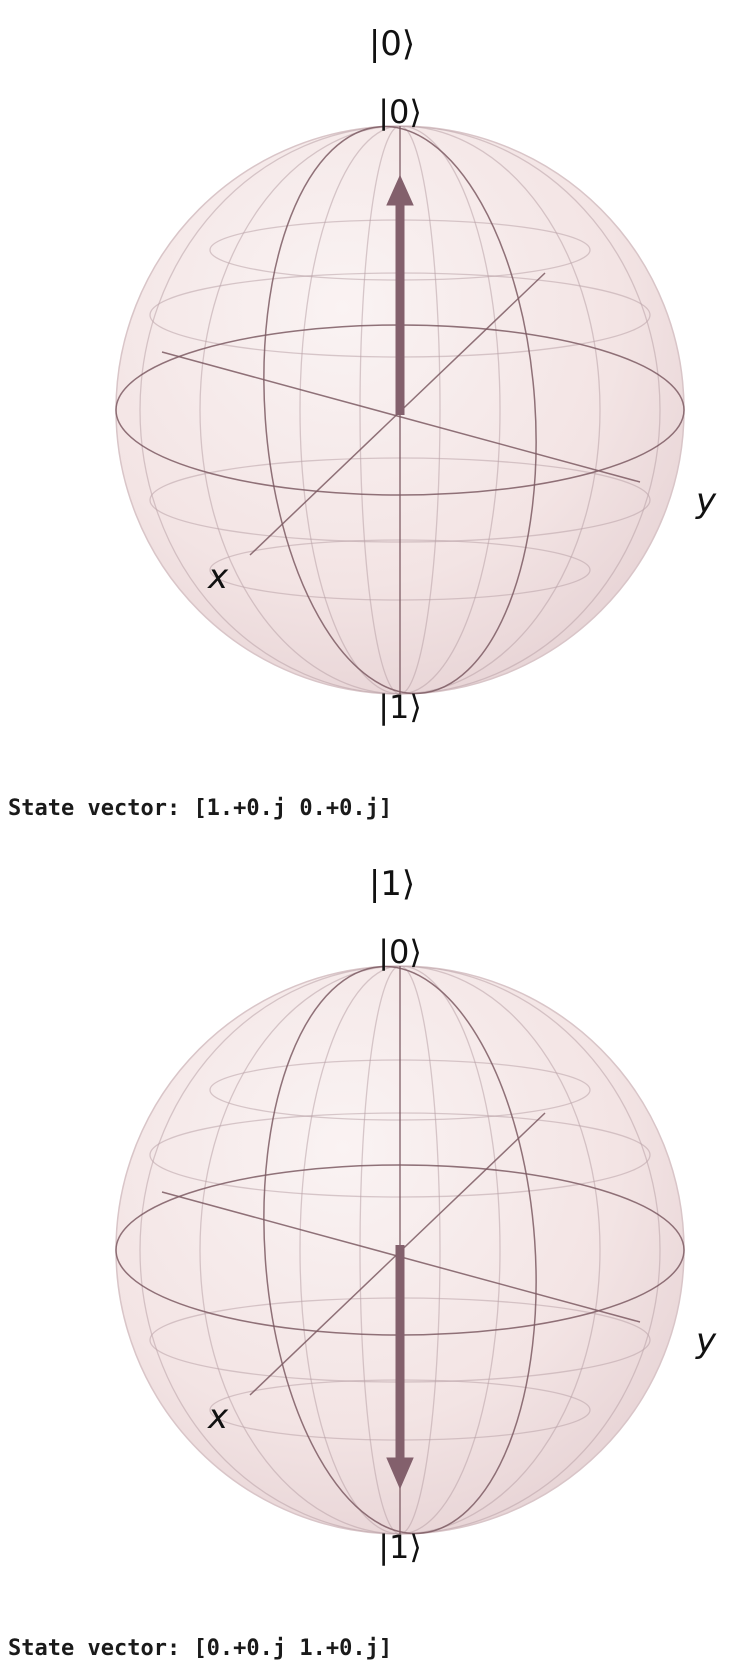 Image resolution: width=749 pixels, height=1680 pixels. I want to click on output-value: [0.+0.j 1.+0.j], so click(293, 1648).